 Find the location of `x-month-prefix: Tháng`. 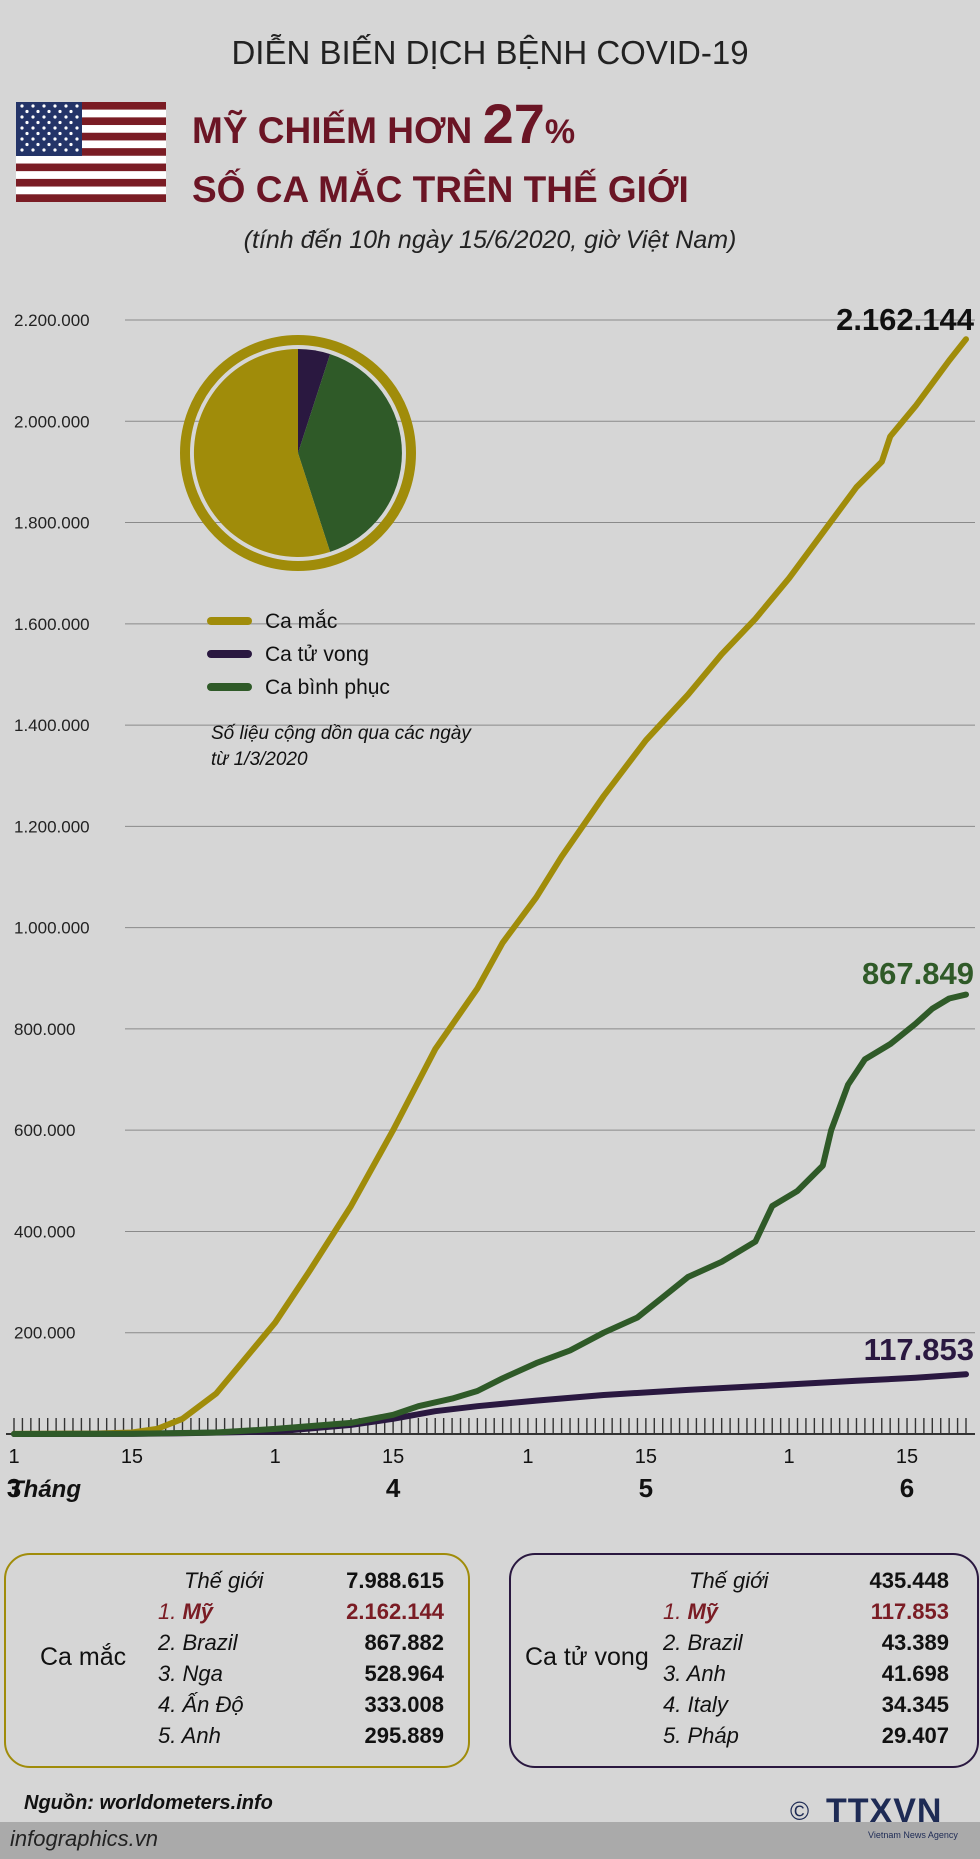

x-month-prefix: Tháng is located at coordinates (45, 1489).